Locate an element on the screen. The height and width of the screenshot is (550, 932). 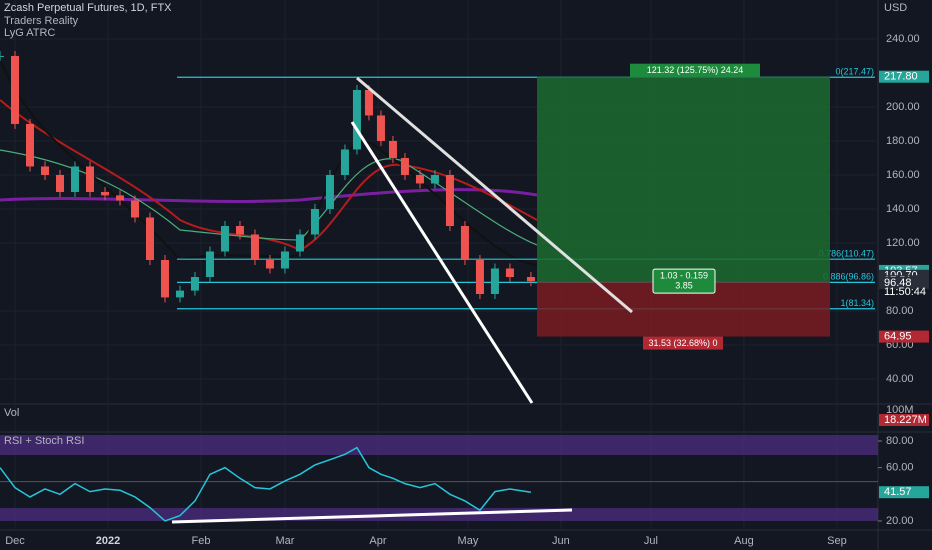
fib-label: 1(81.34) is located at coordinates (857, 303).